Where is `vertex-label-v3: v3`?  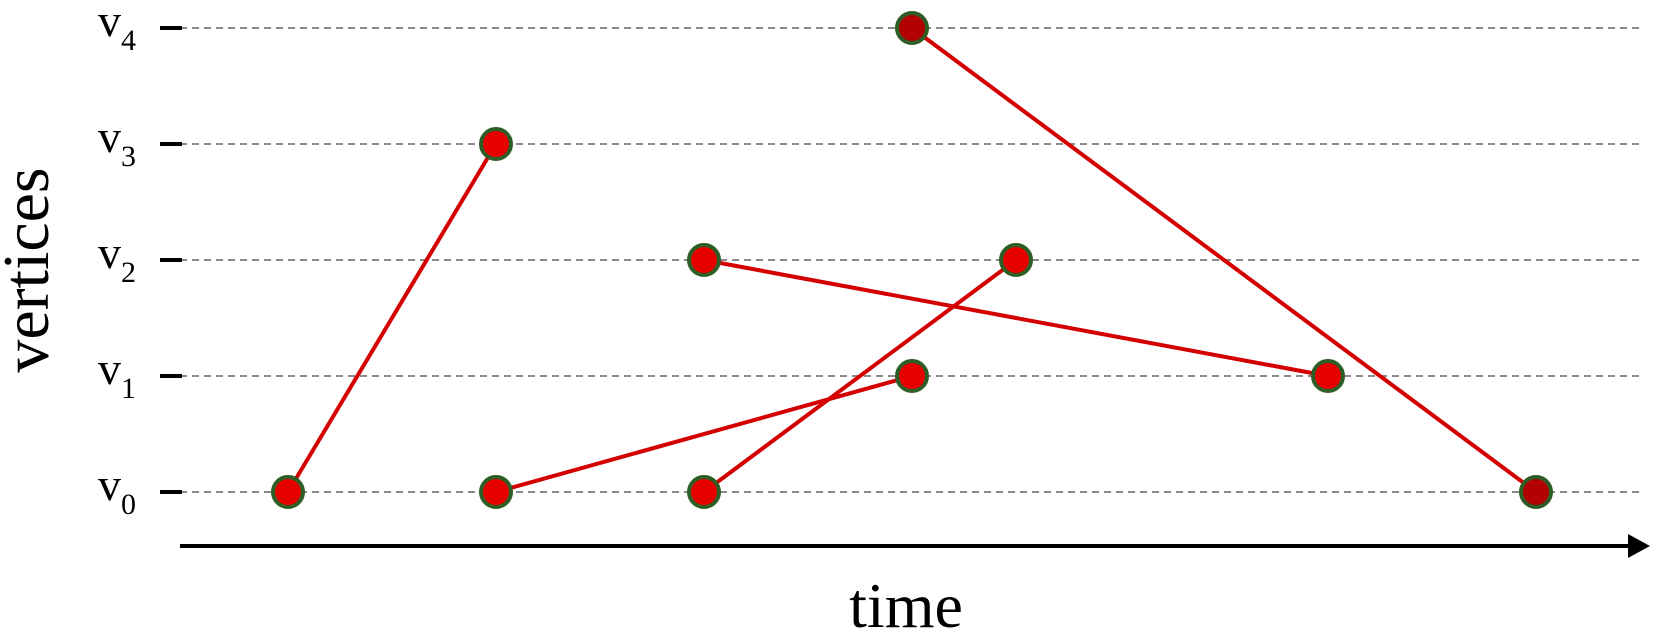
vertex-label-v3: v3 is located at coordinates (117, 142).